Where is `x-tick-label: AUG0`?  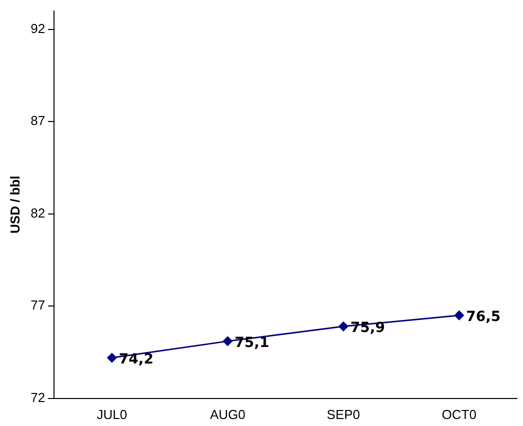
x-tick-label: AUG0 is located at coordinates (228, 414).